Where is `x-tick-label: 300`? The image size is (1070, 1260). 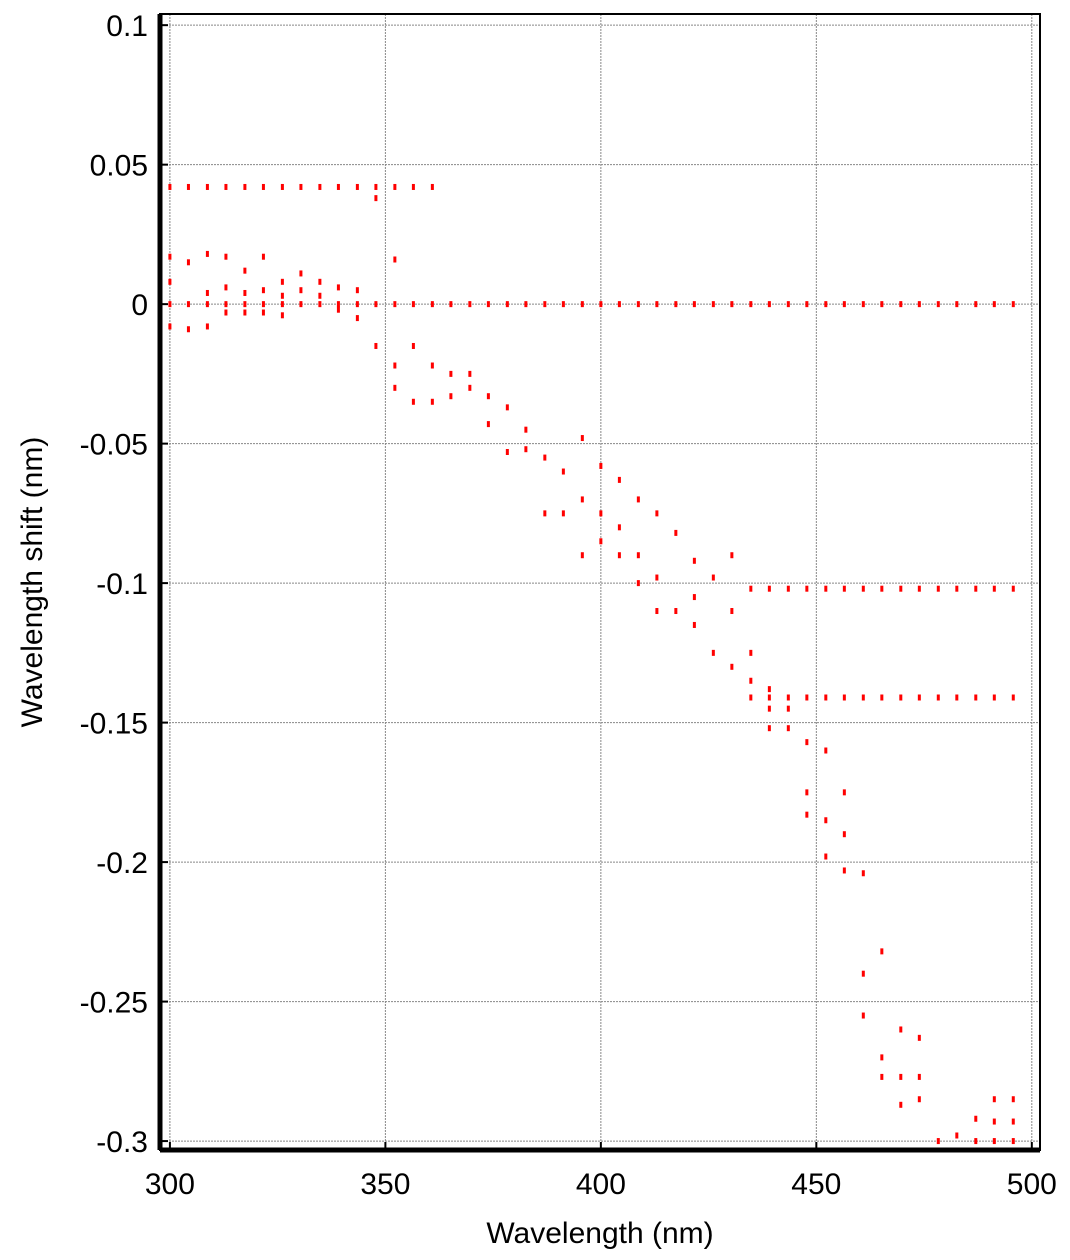
x-tick-label: 300 is located at coordinates (170, 1184).